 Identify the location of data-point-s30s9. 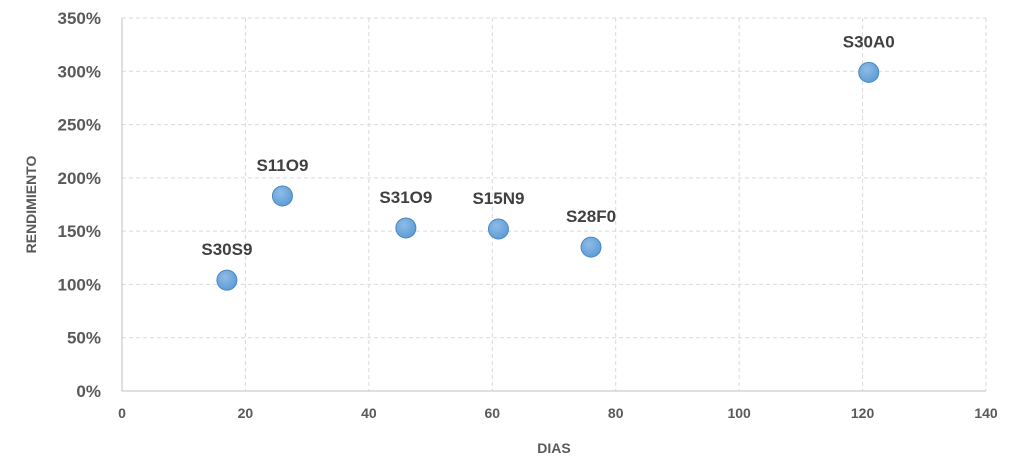
(227, 280).